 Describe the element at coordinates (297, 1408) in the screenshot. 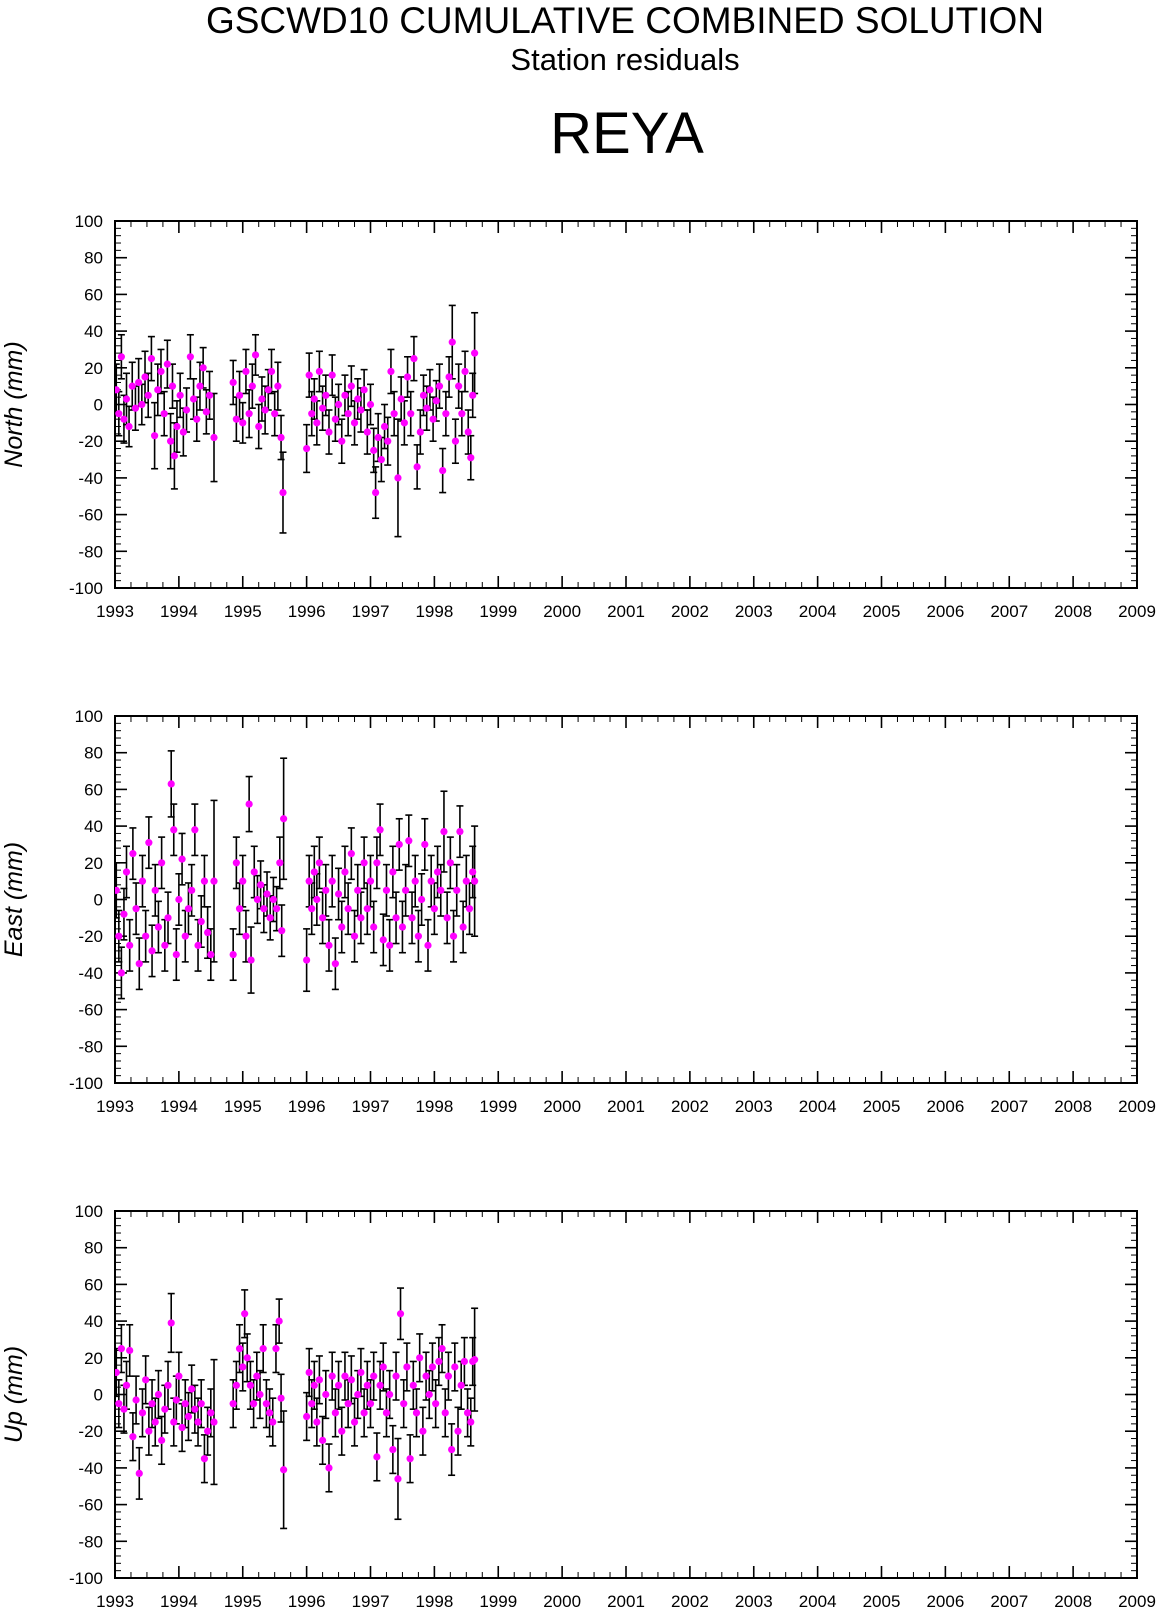

I see `data-series` at that location.